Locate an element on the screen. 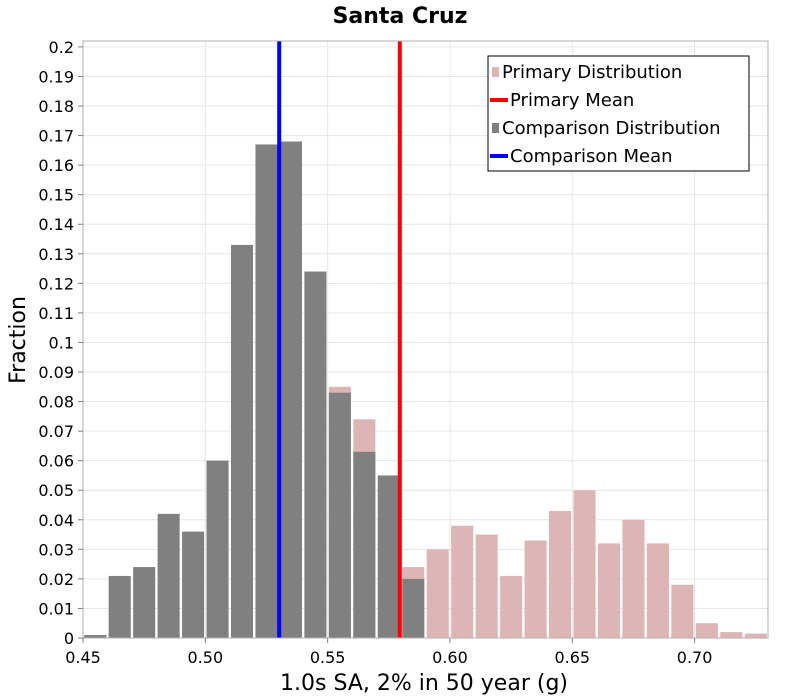 Image resolution: width=800 pixels, height=700 pixels. y-tick-label: 0.09 is located at coordinates (56, 372).